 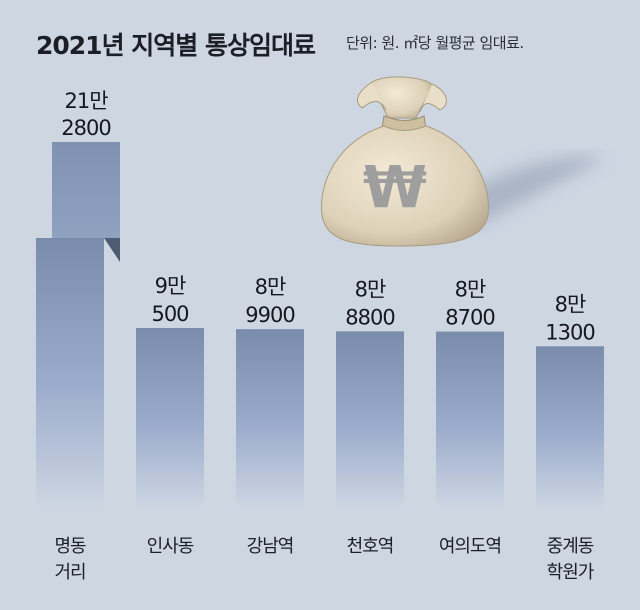 I want to click on category-label: 천호역, so click(x=370, y=546).